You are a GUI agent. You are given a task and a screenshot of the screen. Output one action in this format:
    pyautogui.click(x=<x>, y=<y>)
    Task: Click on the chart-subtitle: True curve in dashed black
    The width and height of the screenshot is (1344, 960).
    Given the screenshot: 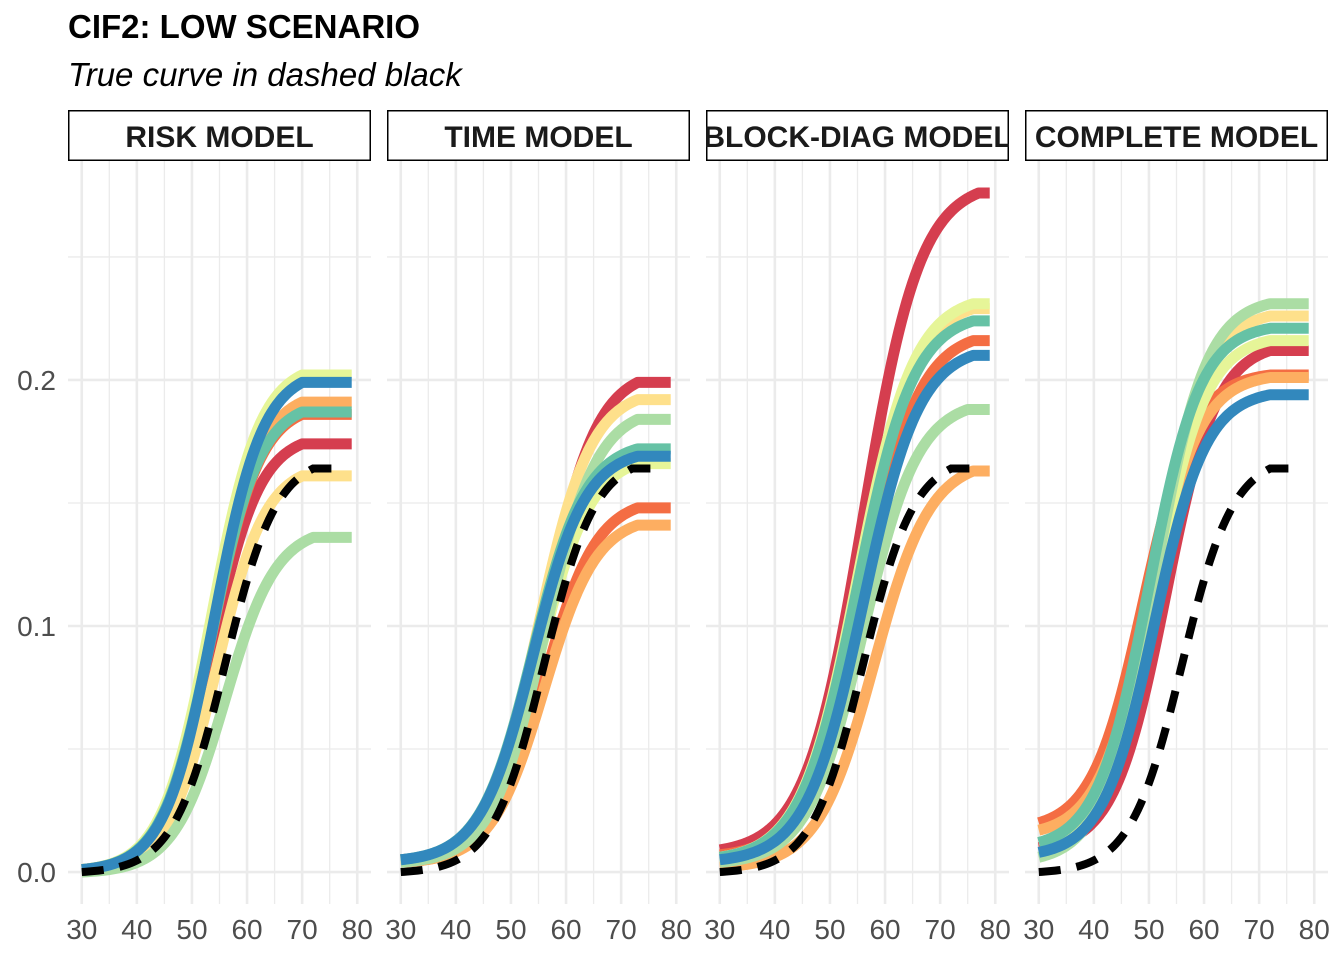 What is the action you would take?
    pyautogui.click(x=265, y=74)
    